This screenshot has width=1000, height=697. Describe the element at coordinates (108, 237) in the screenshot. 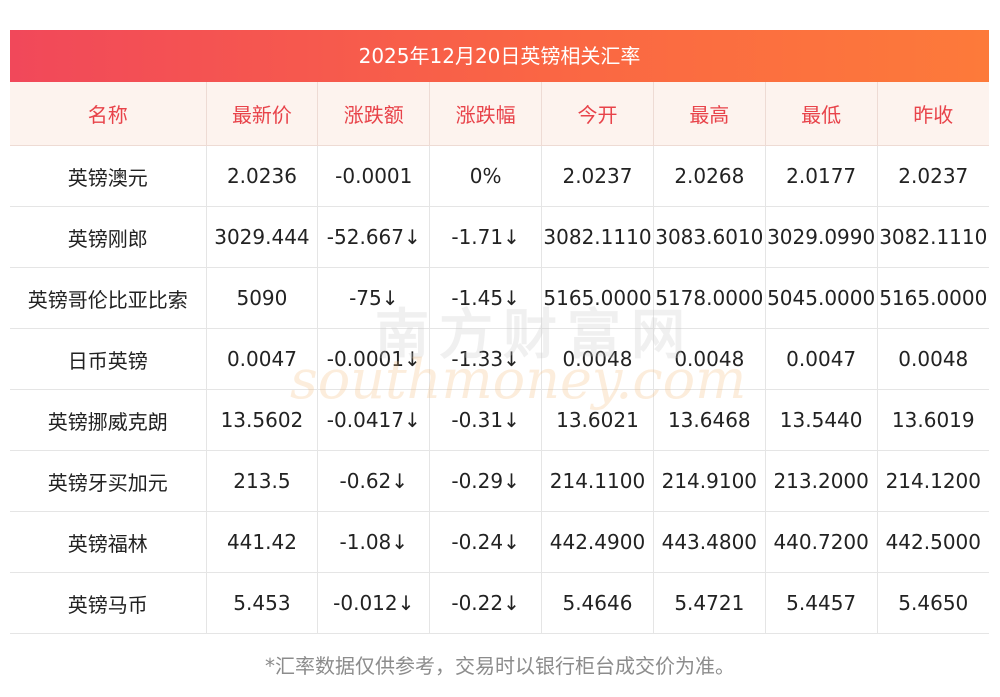

I see `cell-name: 英镑刚郎` at that location.